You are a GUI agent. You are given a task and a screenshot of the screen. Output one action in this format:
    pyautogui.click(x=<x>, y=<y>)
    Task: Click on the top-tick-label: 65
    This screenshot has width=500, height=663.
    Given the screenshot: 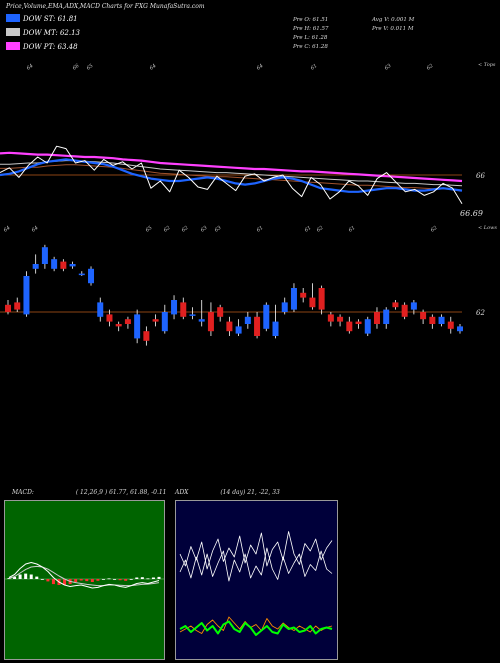 What is the action you would take?
    pyautogui.click(x=90, y=67)
    